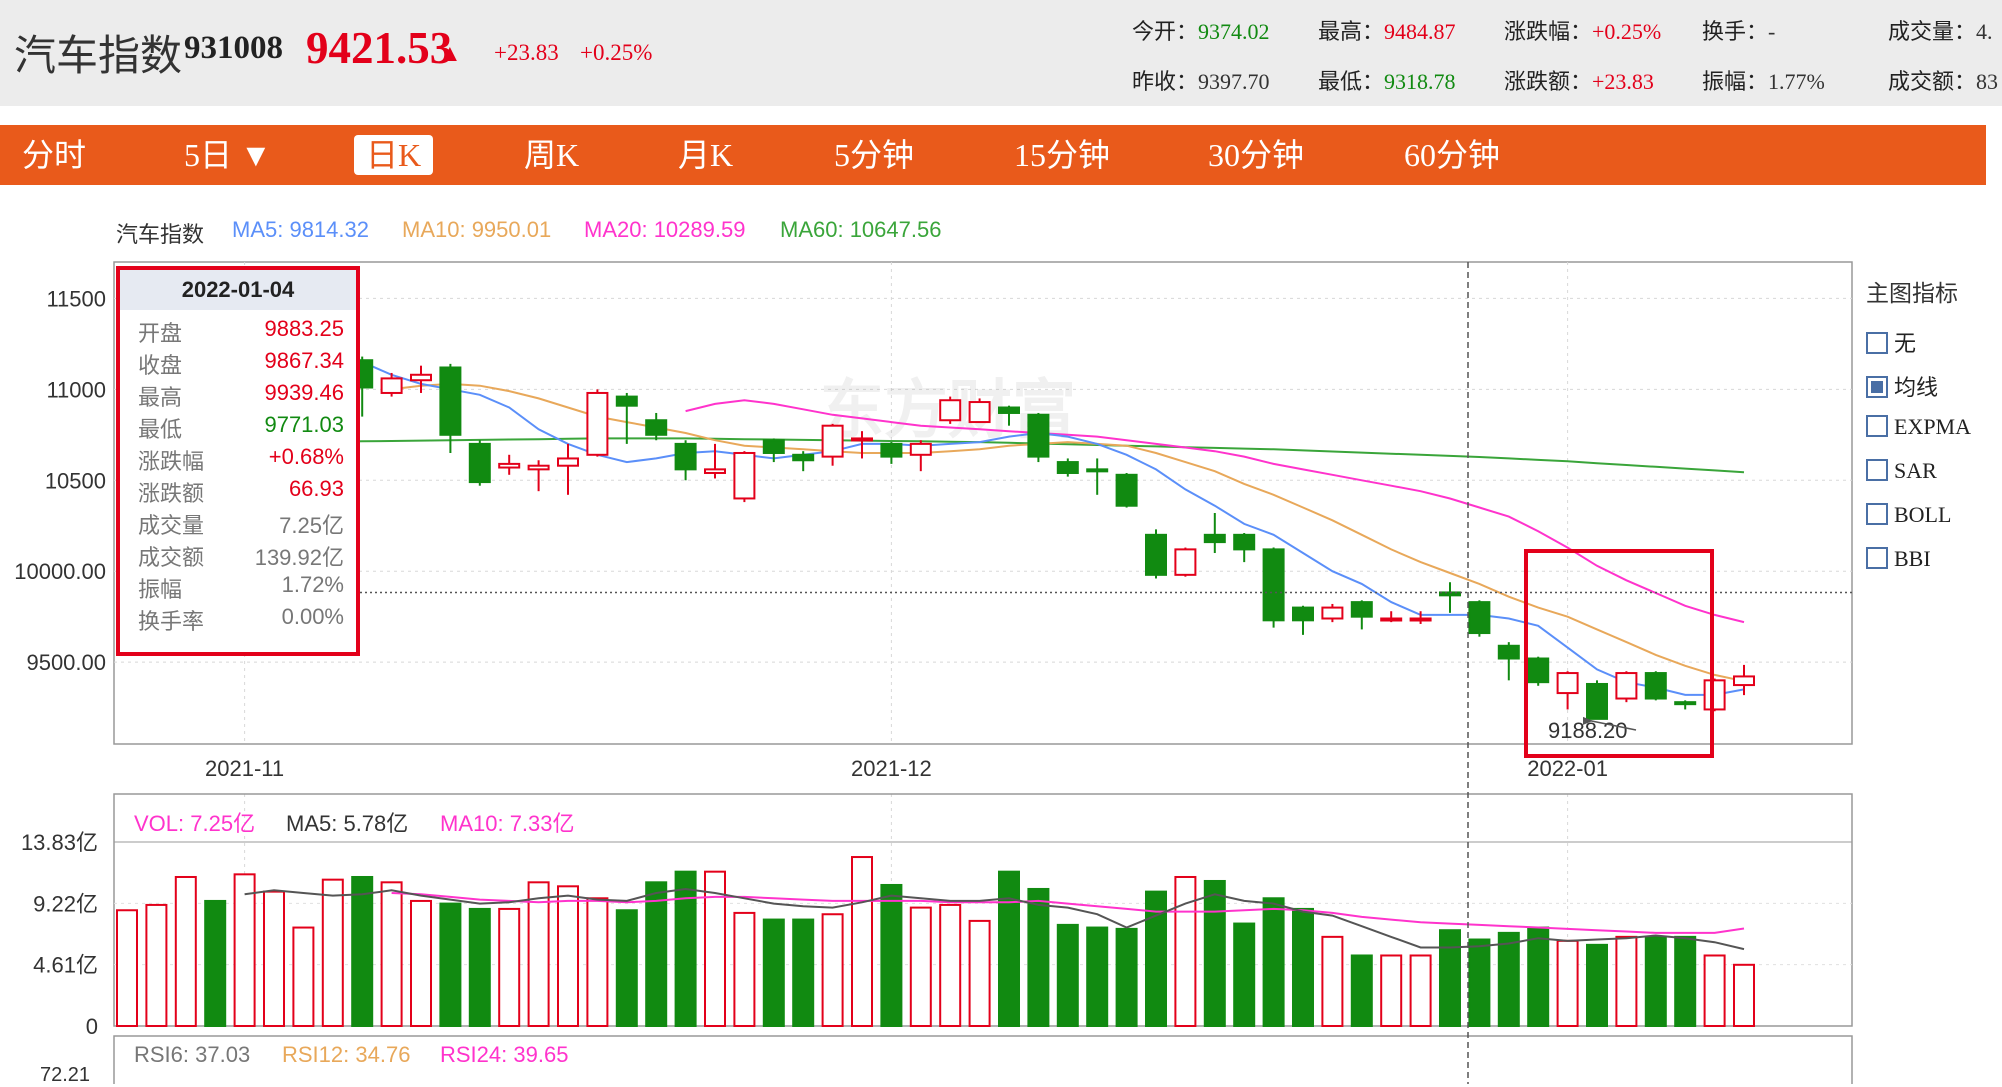  I want to click on tooltip-row-label: 开盘, so click(160, 333).